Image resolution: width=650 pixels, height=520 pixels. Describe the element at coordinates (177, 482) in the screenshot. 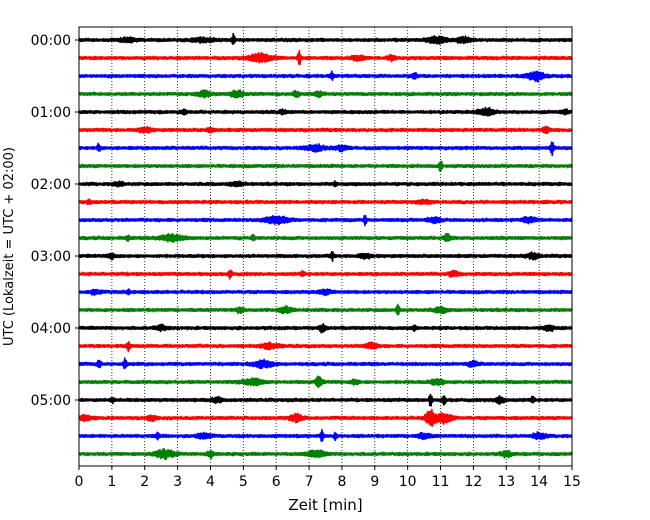

I see `x-tick-label-3: 3` at that location.